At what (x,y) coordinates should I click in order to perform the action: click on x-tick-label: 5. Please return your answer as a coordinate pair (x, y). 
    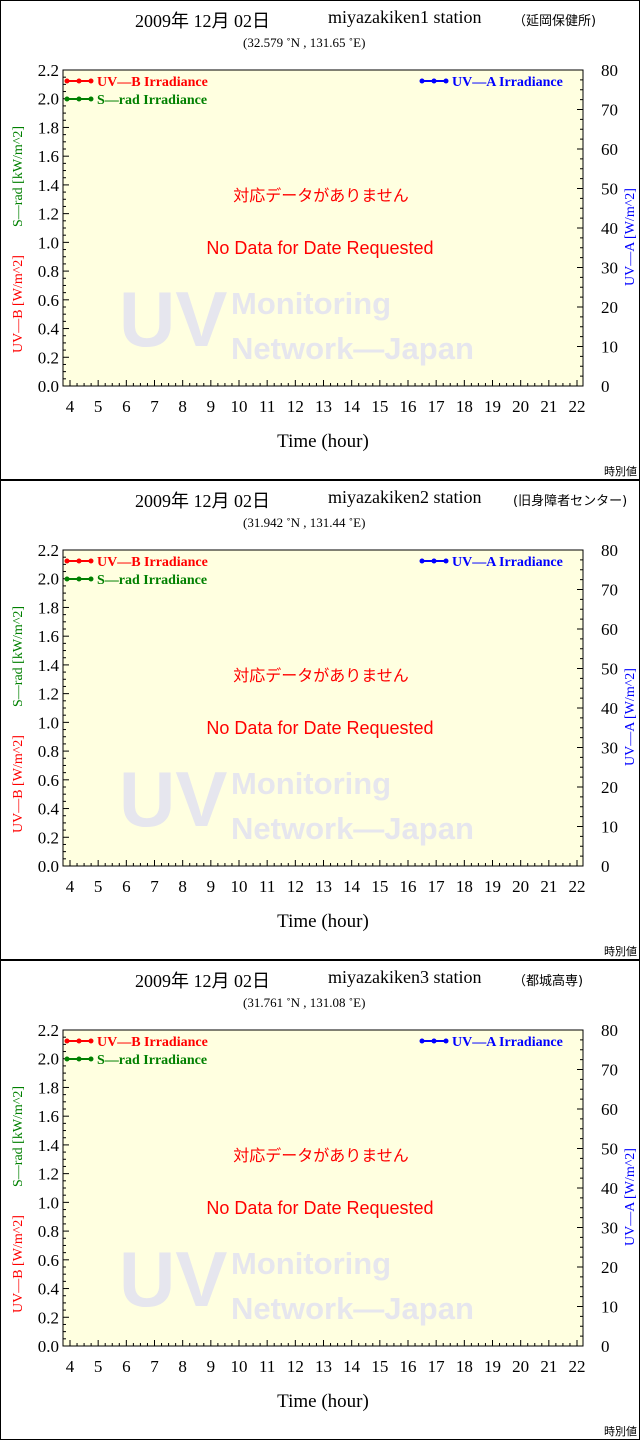
    Looking at the image, I should click on (98, 406).